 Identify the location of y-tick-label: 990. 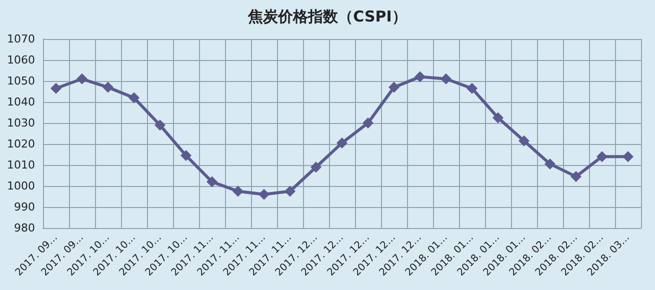
(24, 207).